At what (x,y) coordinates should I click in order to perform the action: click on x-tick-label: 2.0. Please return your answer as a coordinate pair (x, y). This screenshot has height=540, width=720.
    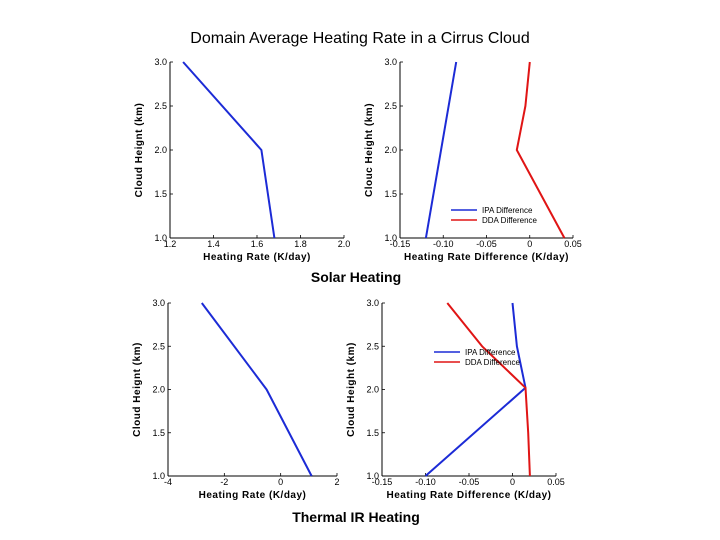
    Looking at the image, I should click on (344, 244).